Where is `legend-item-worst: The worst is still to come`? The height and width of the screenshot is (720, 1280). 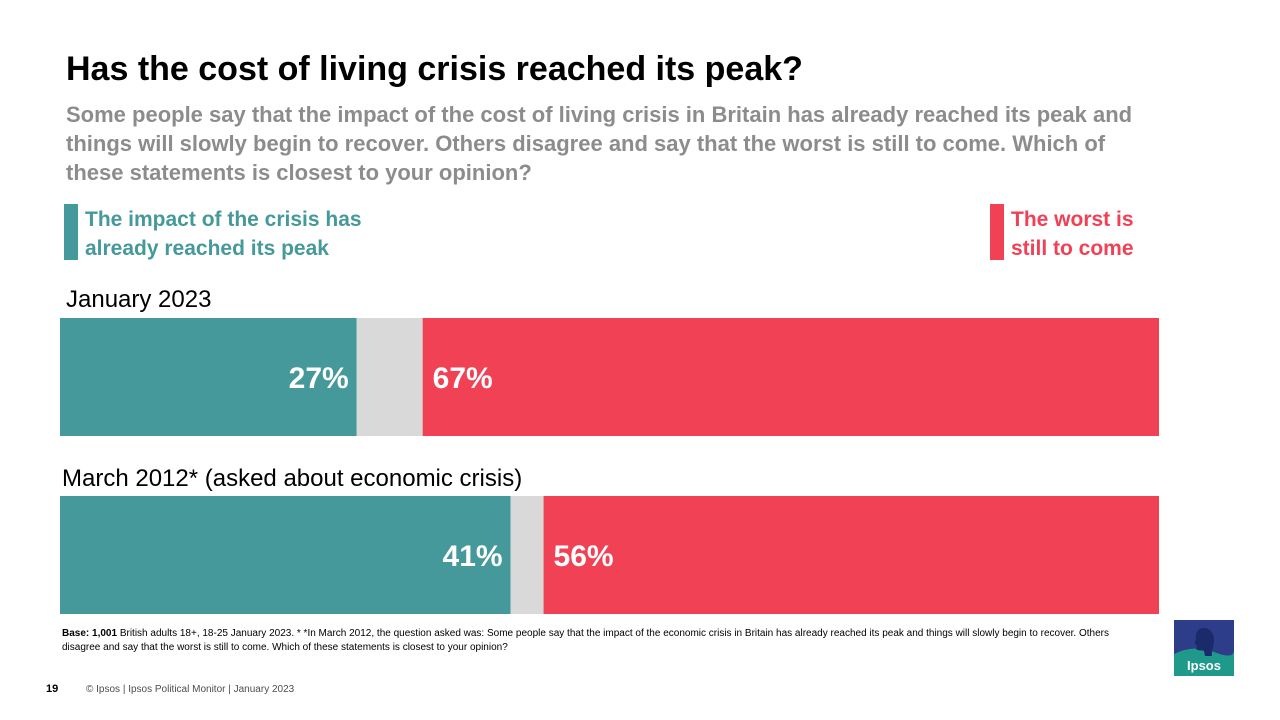
legend-item-worst: The worst is still to come is located at coordinates (1080, 232).